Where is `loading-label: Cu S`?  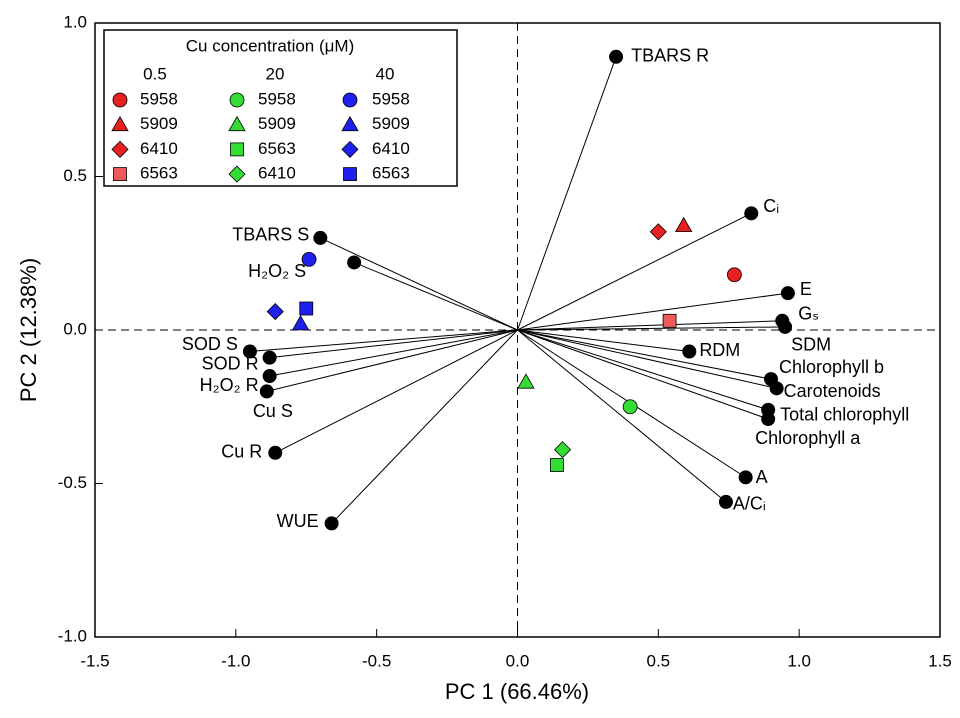
loading-label: Cu S is located at coordinates (273, 411).